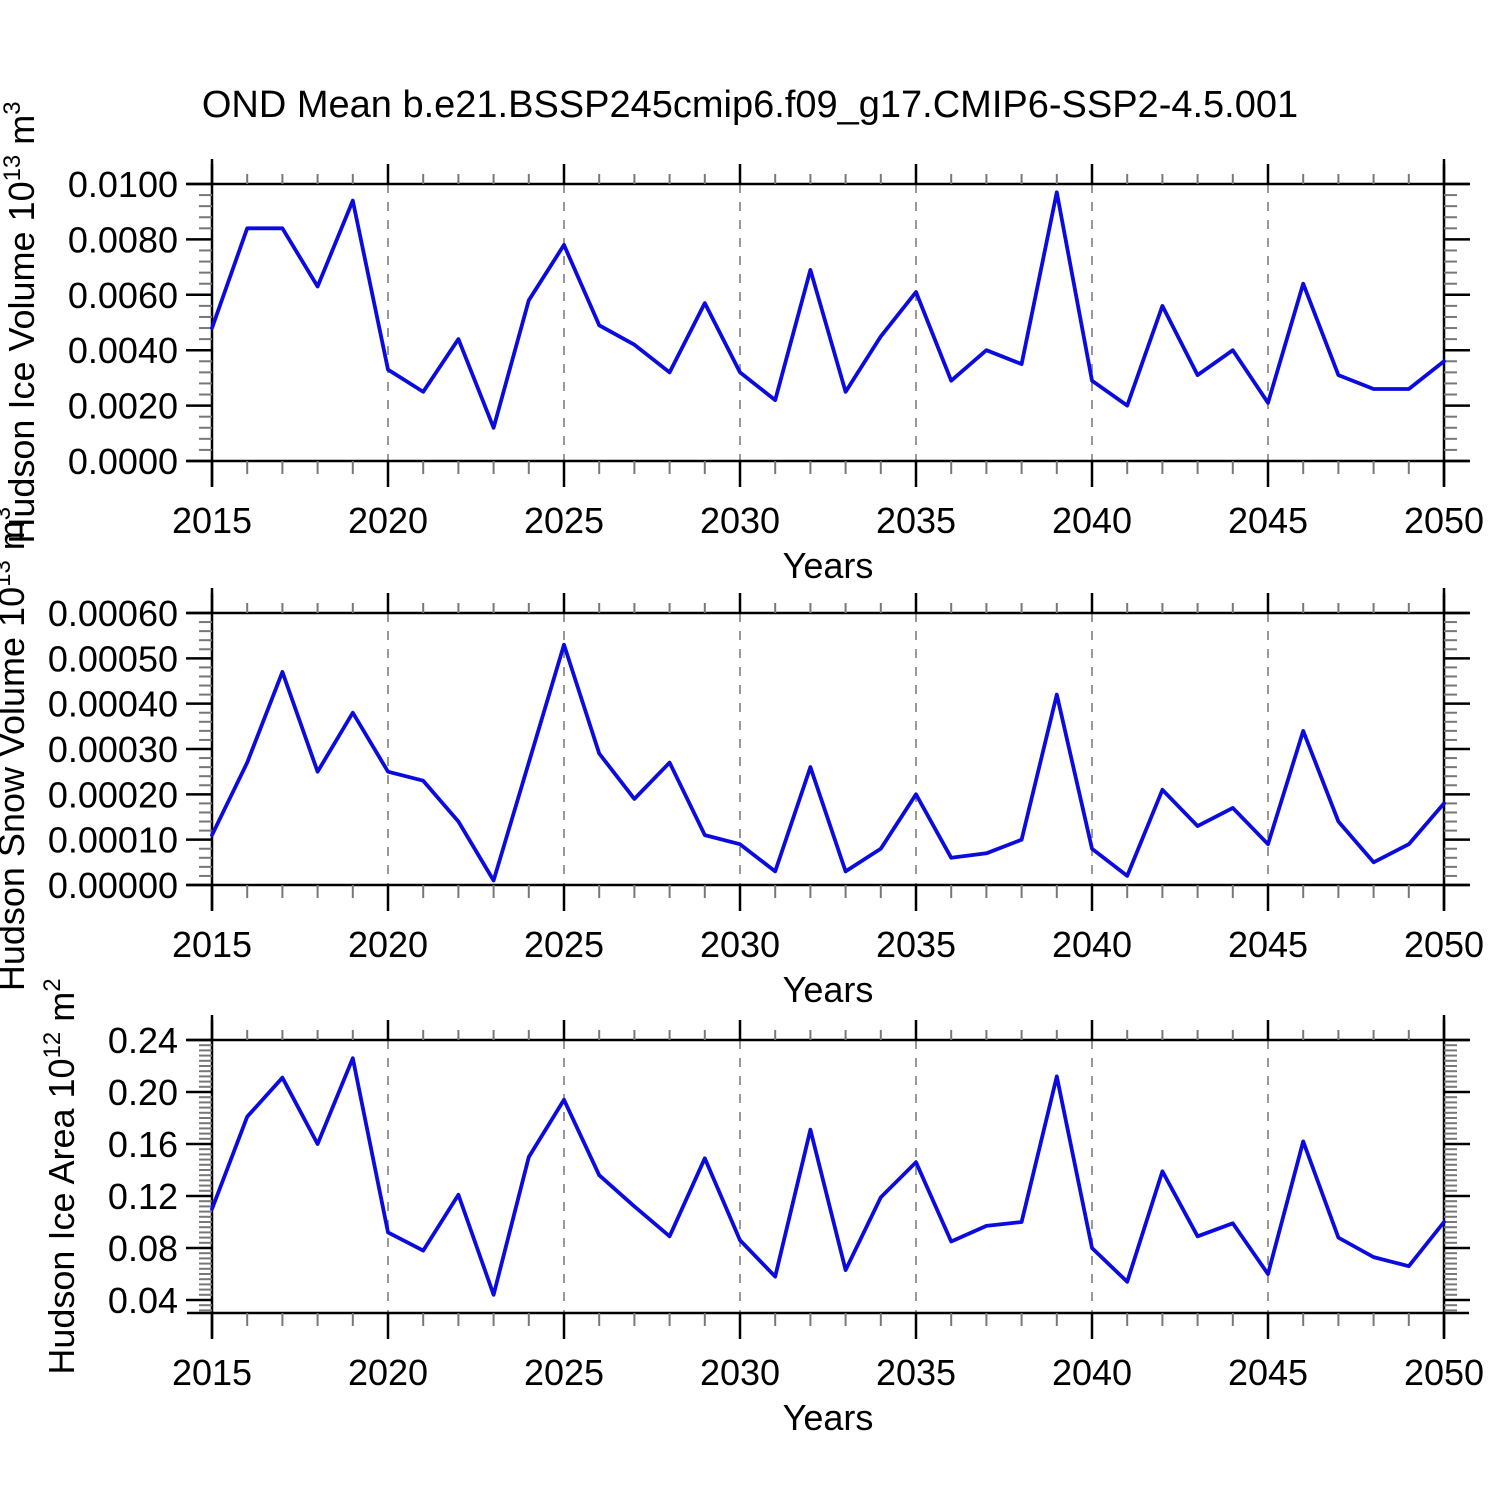 This screenshot has width=1500, height=1500. I want to click on y-tick-label: 0.00000, so click(113, 885).